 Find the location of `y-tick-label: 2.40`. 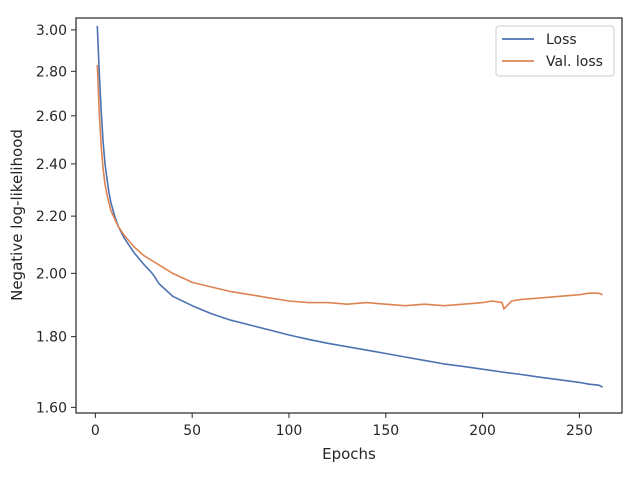

y-tick-label: 2.40 is located at coordinates (51, 165).